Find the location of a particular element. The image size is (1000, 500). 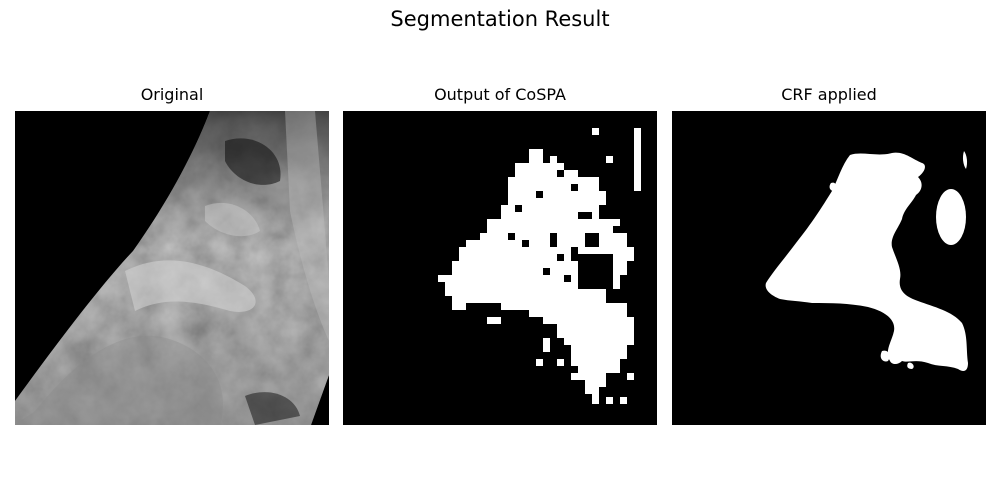

panel-title-crf: CRF applied is located at coordinates (829, 94).